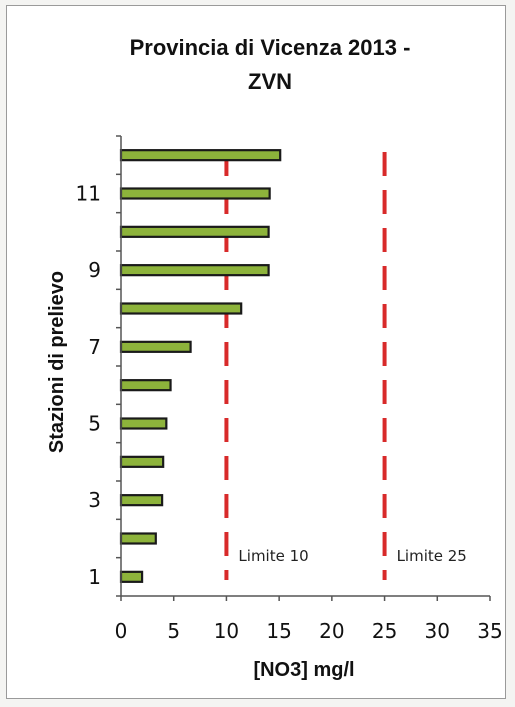  What do you see at coordinates (173, 631) in the screenshot?
I see `x-tick-label-5: 5` at bounding box center [173, 631].